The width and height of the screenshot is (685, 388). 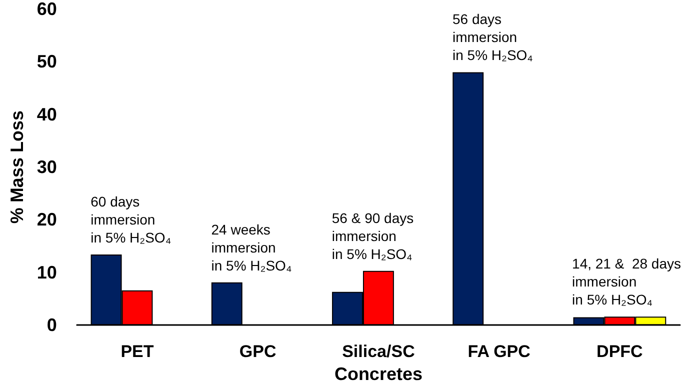 I want to click on x-tick-label: FA GPC, so click(x=499, y=352).